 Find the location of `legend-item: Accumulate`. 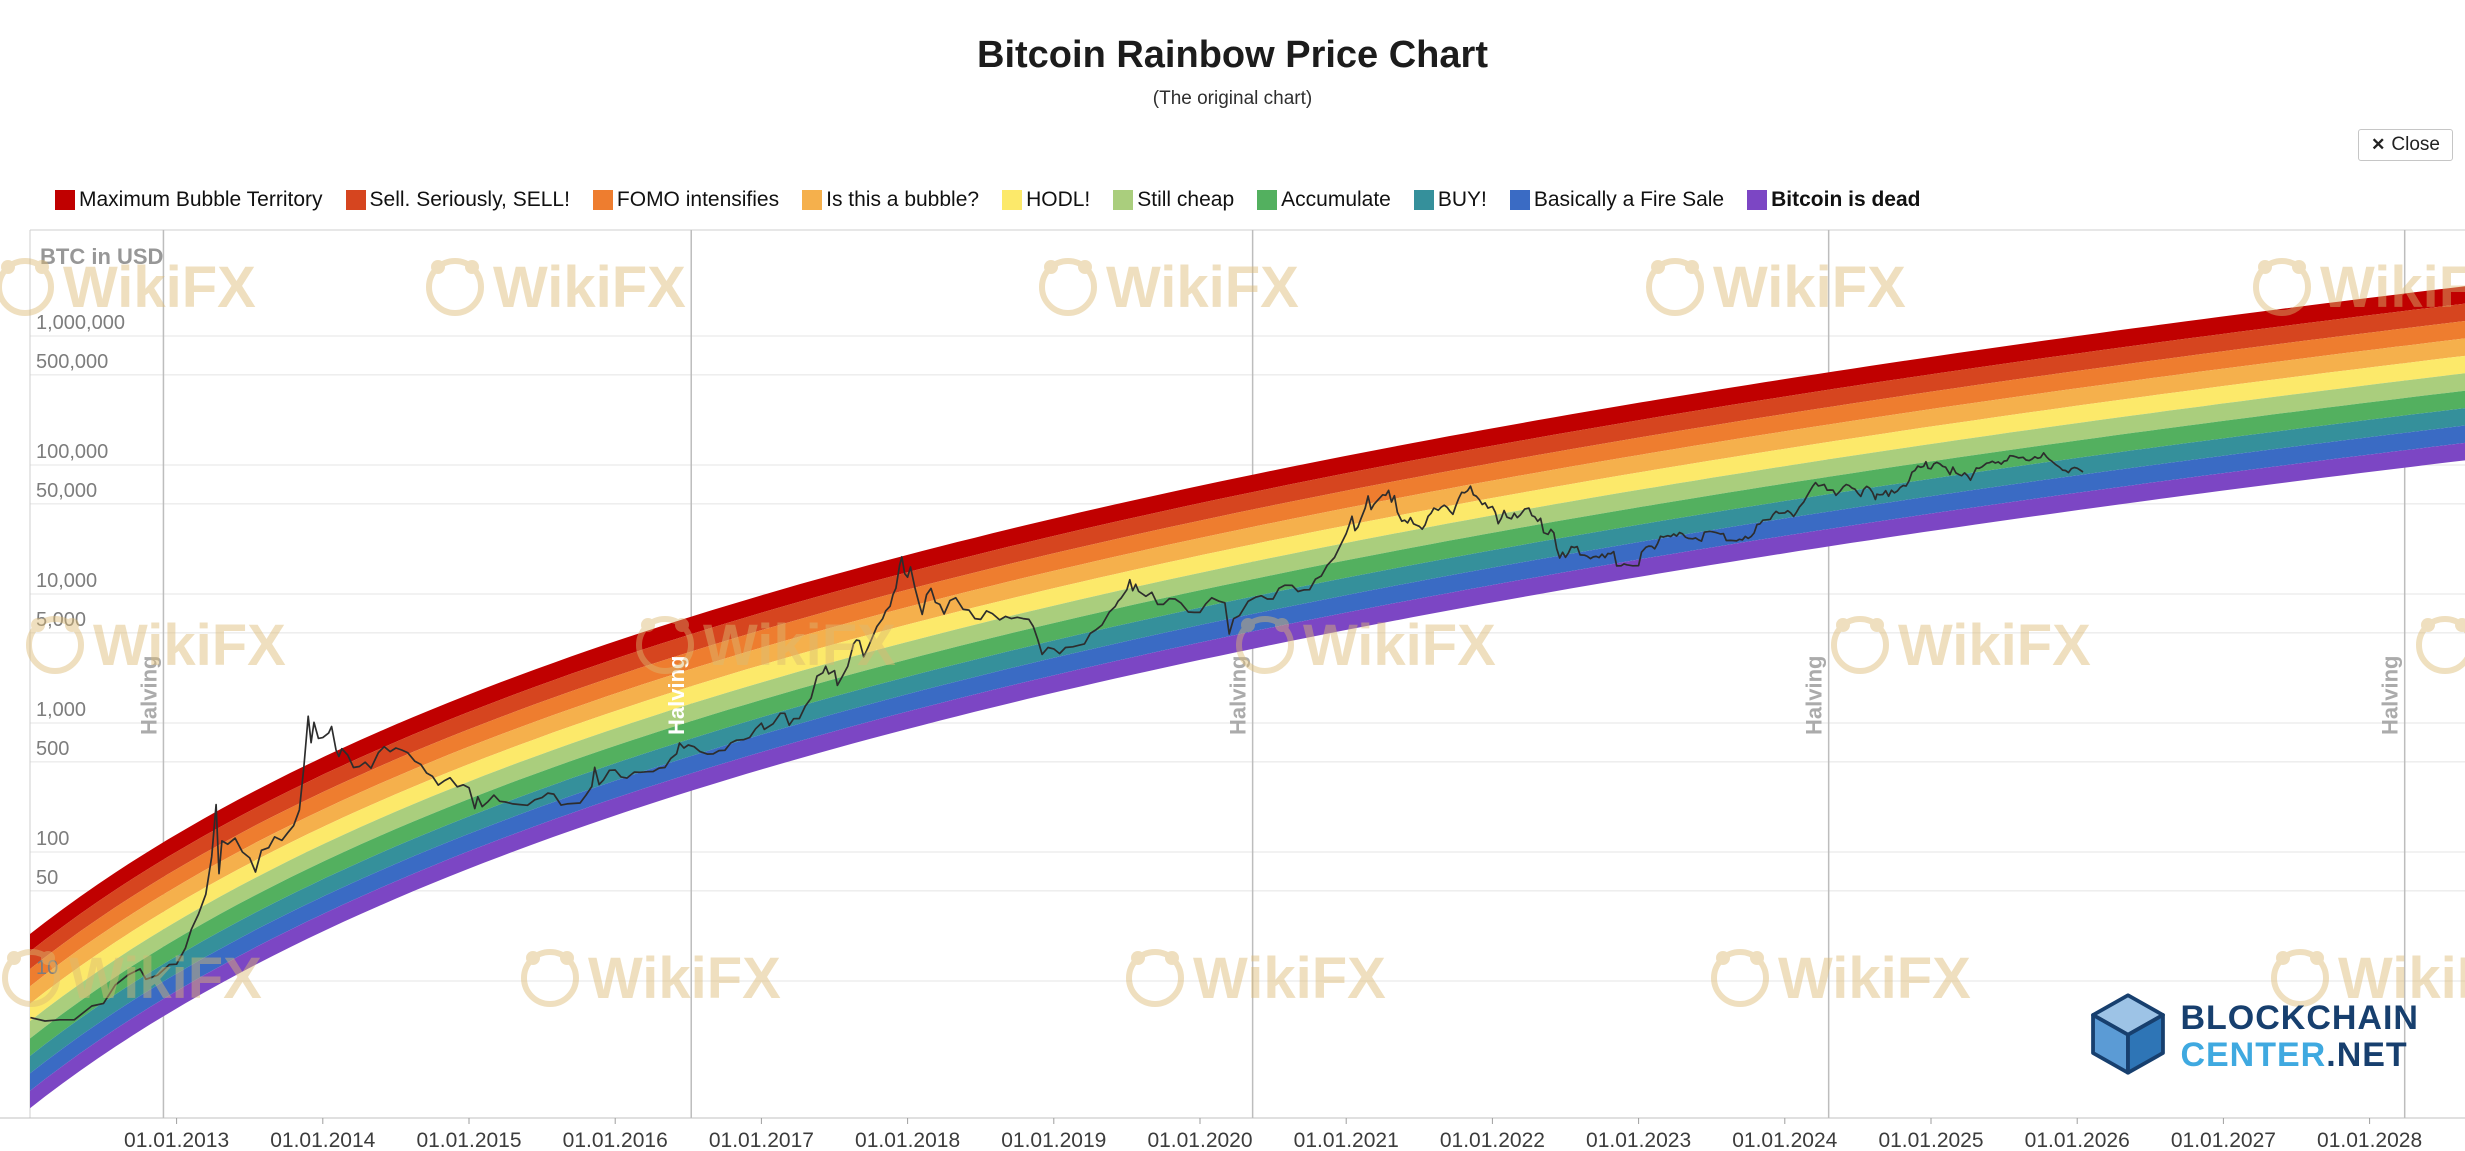

legend-item: Accumulate is located at coordinates (1324, 200).